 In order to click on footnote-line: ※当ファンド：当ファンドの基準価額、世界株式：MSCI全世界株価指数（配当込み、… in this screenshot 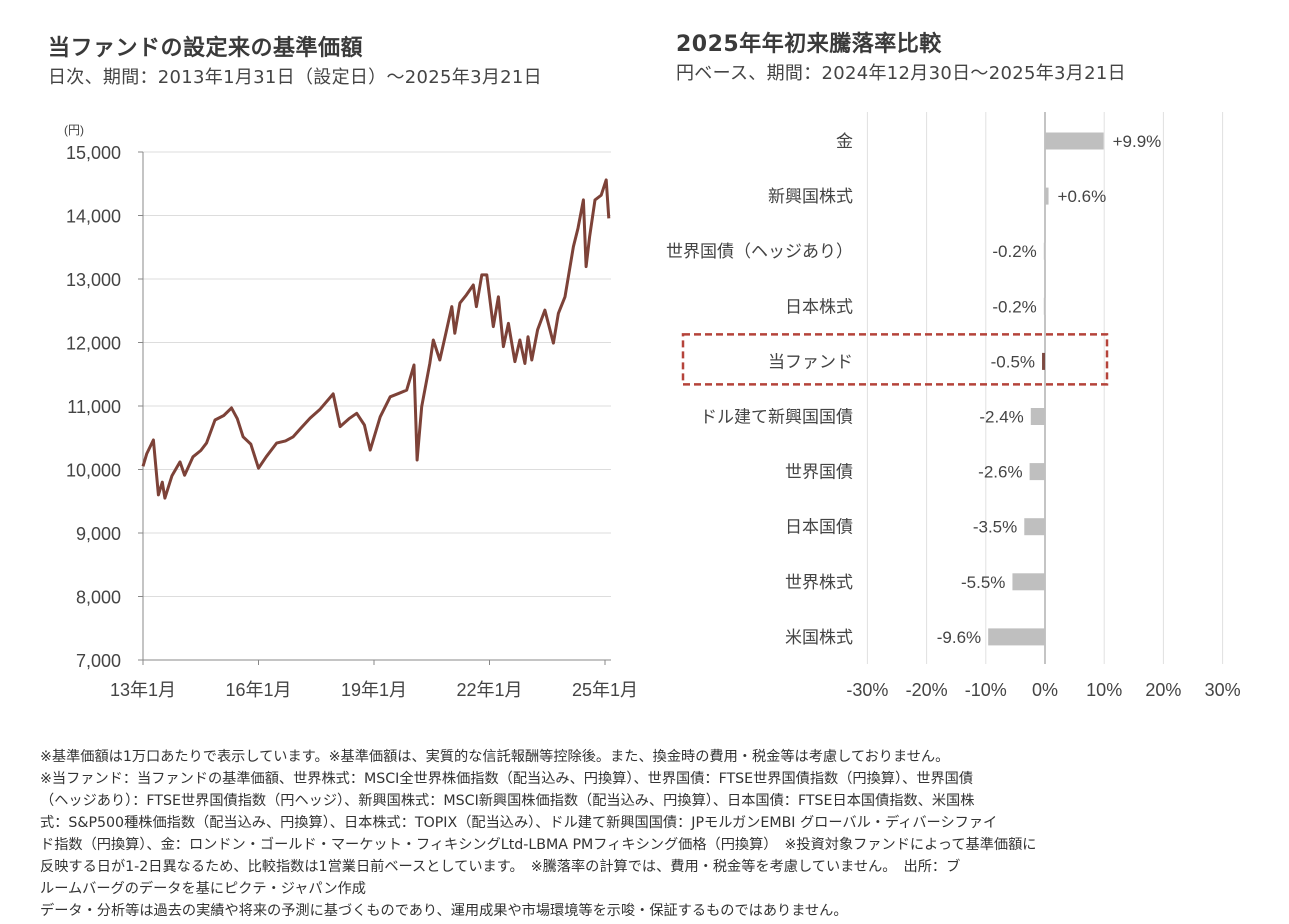, I will do `click(507, 779)`.